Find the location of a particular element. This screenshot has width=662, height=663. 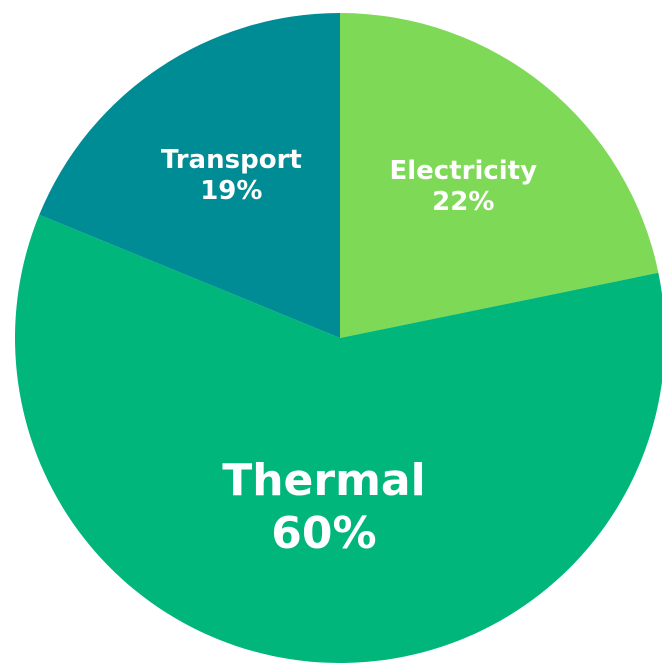

slice-value-label: 22% is located at coordinates (463, 202).